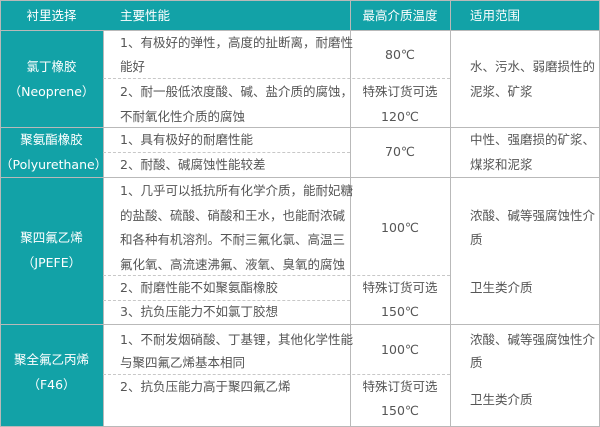  Describe the element at coordinates (233, 239) in the screenshot. I see `property-text: 和各种有机溶剂。不耐三氟化氯、高温三` at that location.